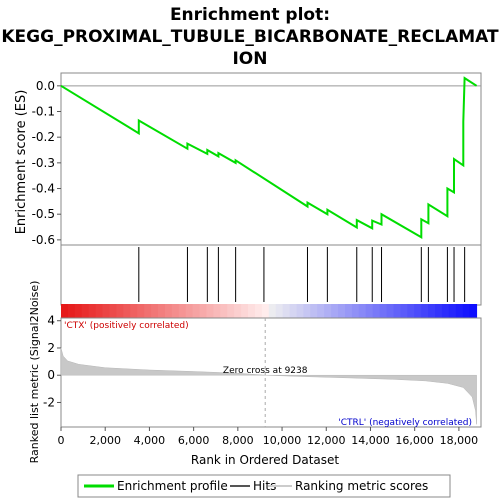 This screenshot has height=504, width=500. I want to click on legend-hits-label: Hits, so click(264, 486).